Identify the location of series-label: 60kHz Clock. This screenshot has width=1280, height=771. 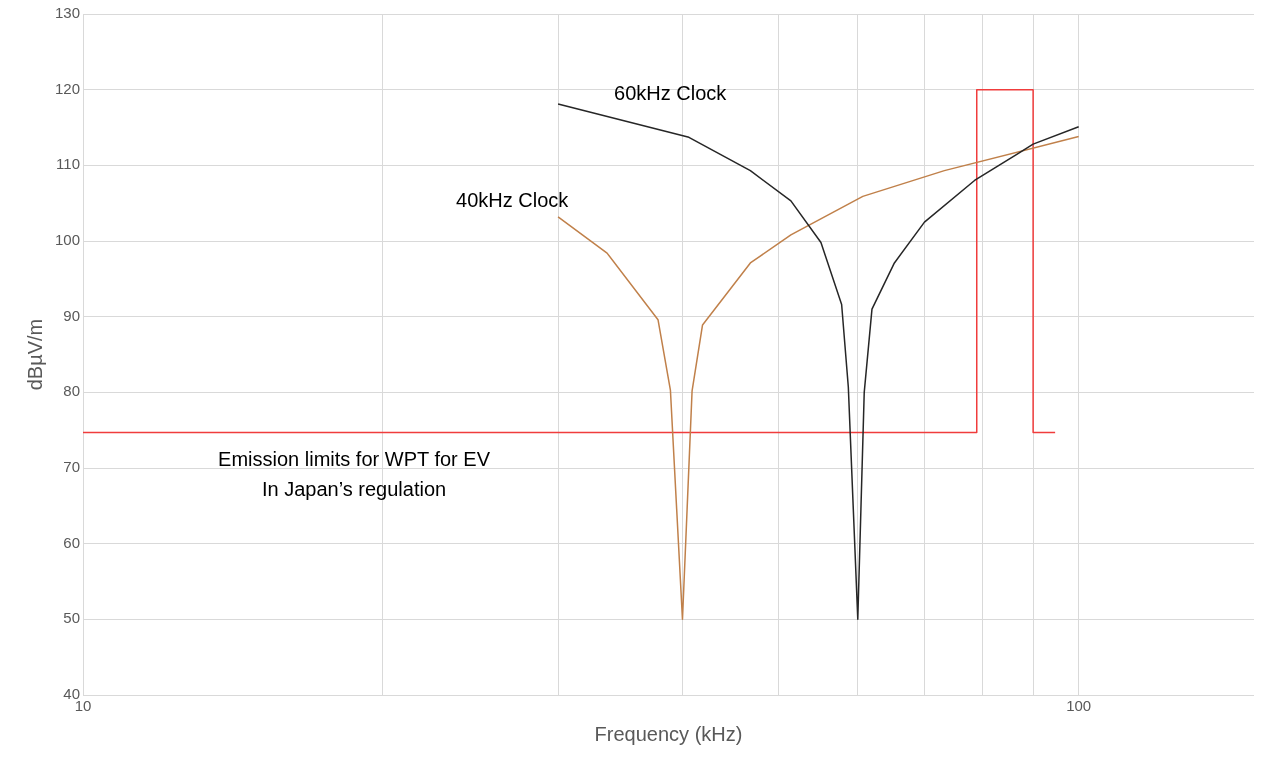
(671, 92).